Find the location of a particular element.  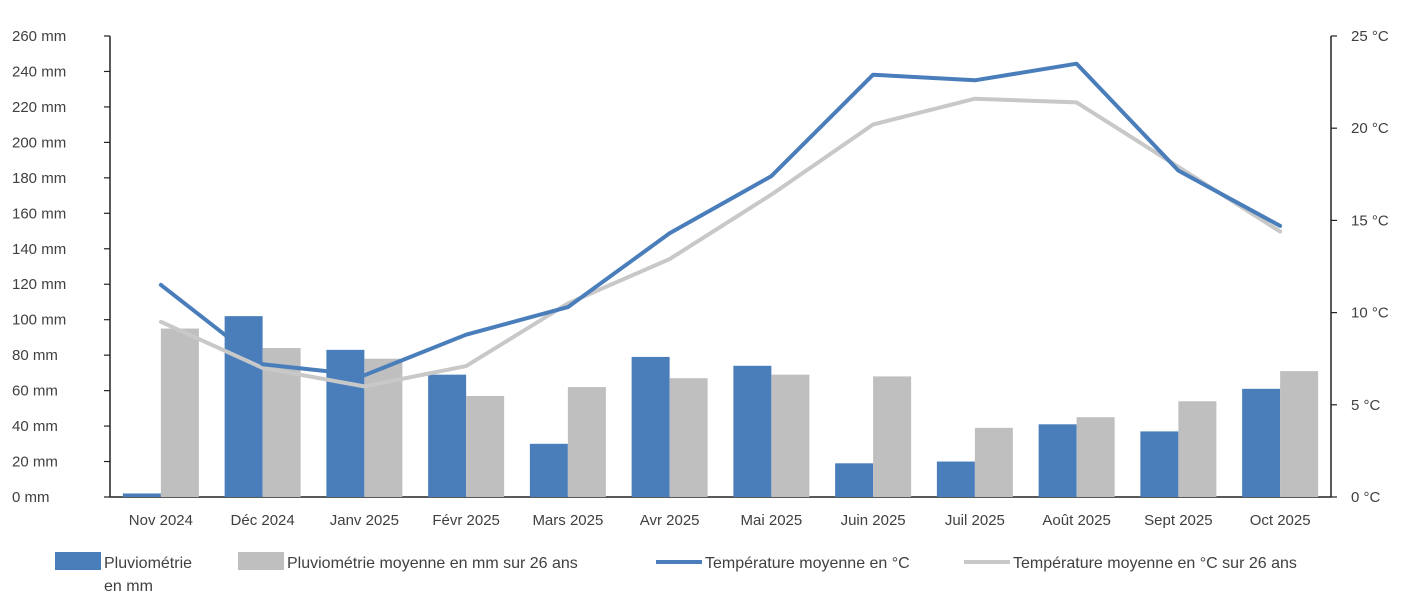

legend-label-2: Pluviométrie moyenne en mm sur 26 ans is located at coordinates (432, 563).